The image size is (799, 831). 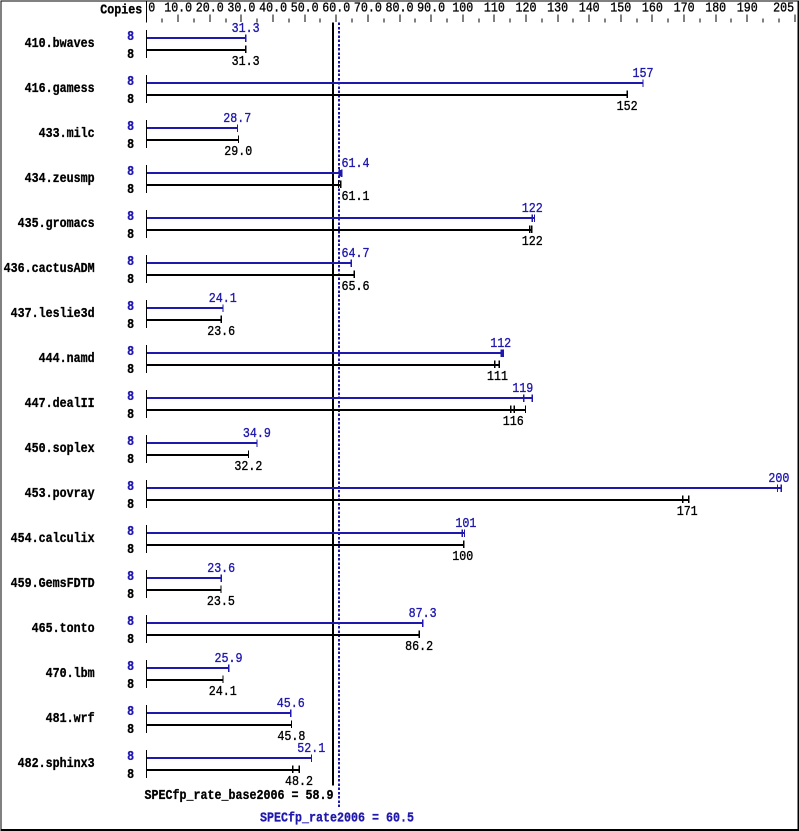 I want to click on svg-text: 10.0, so click(x=178, y=8).